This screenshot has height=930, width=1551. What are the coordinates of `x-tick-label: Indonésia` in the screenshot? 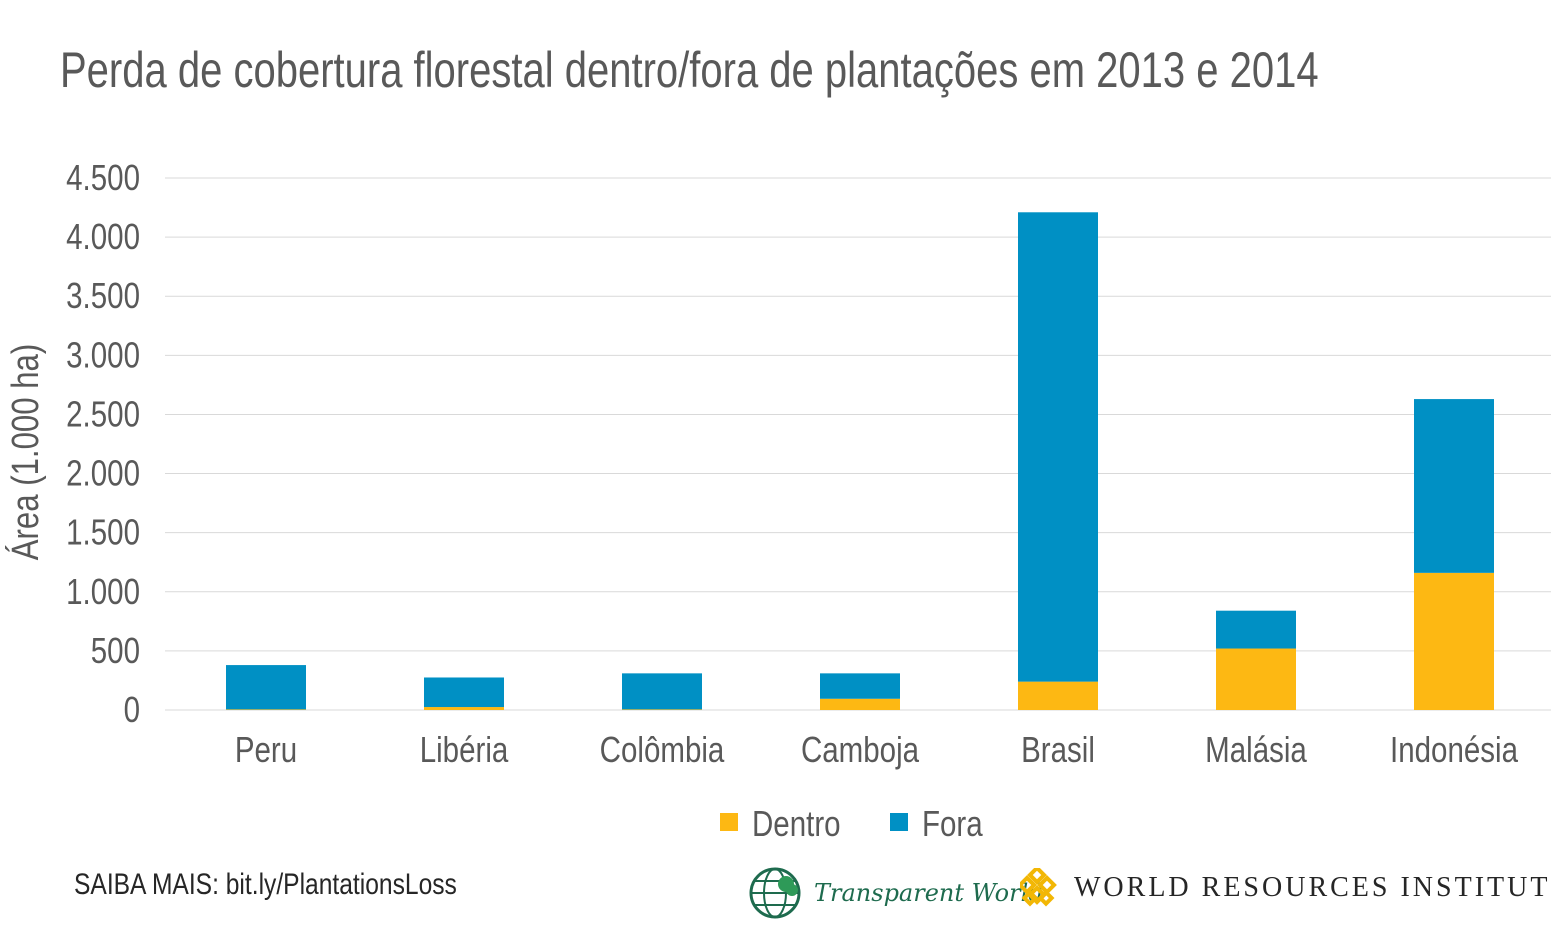 It's located at (1454, 749).